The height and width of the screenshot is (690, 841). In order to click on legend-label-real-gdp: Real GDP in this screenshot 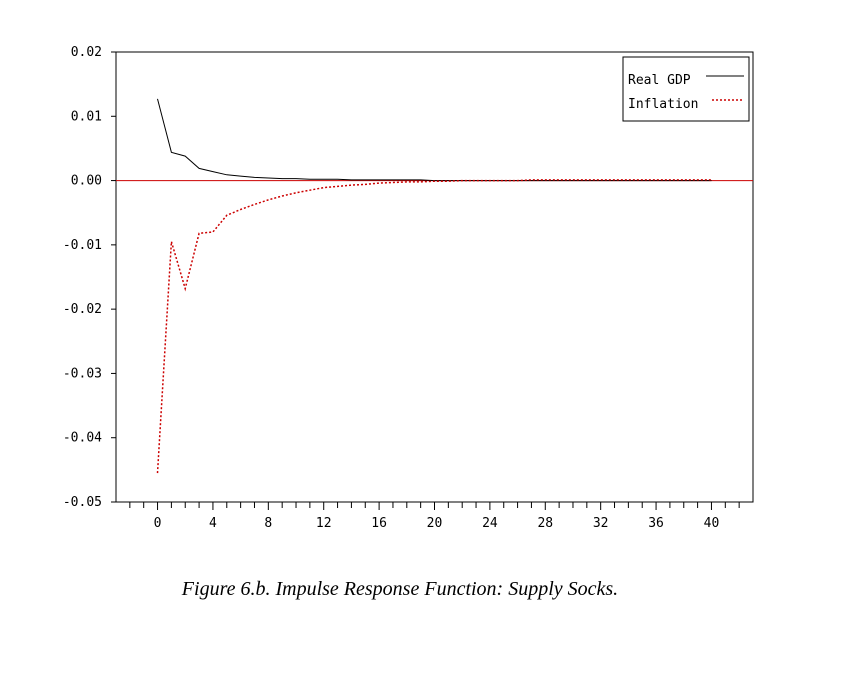, I will do `click(659, 80)`.